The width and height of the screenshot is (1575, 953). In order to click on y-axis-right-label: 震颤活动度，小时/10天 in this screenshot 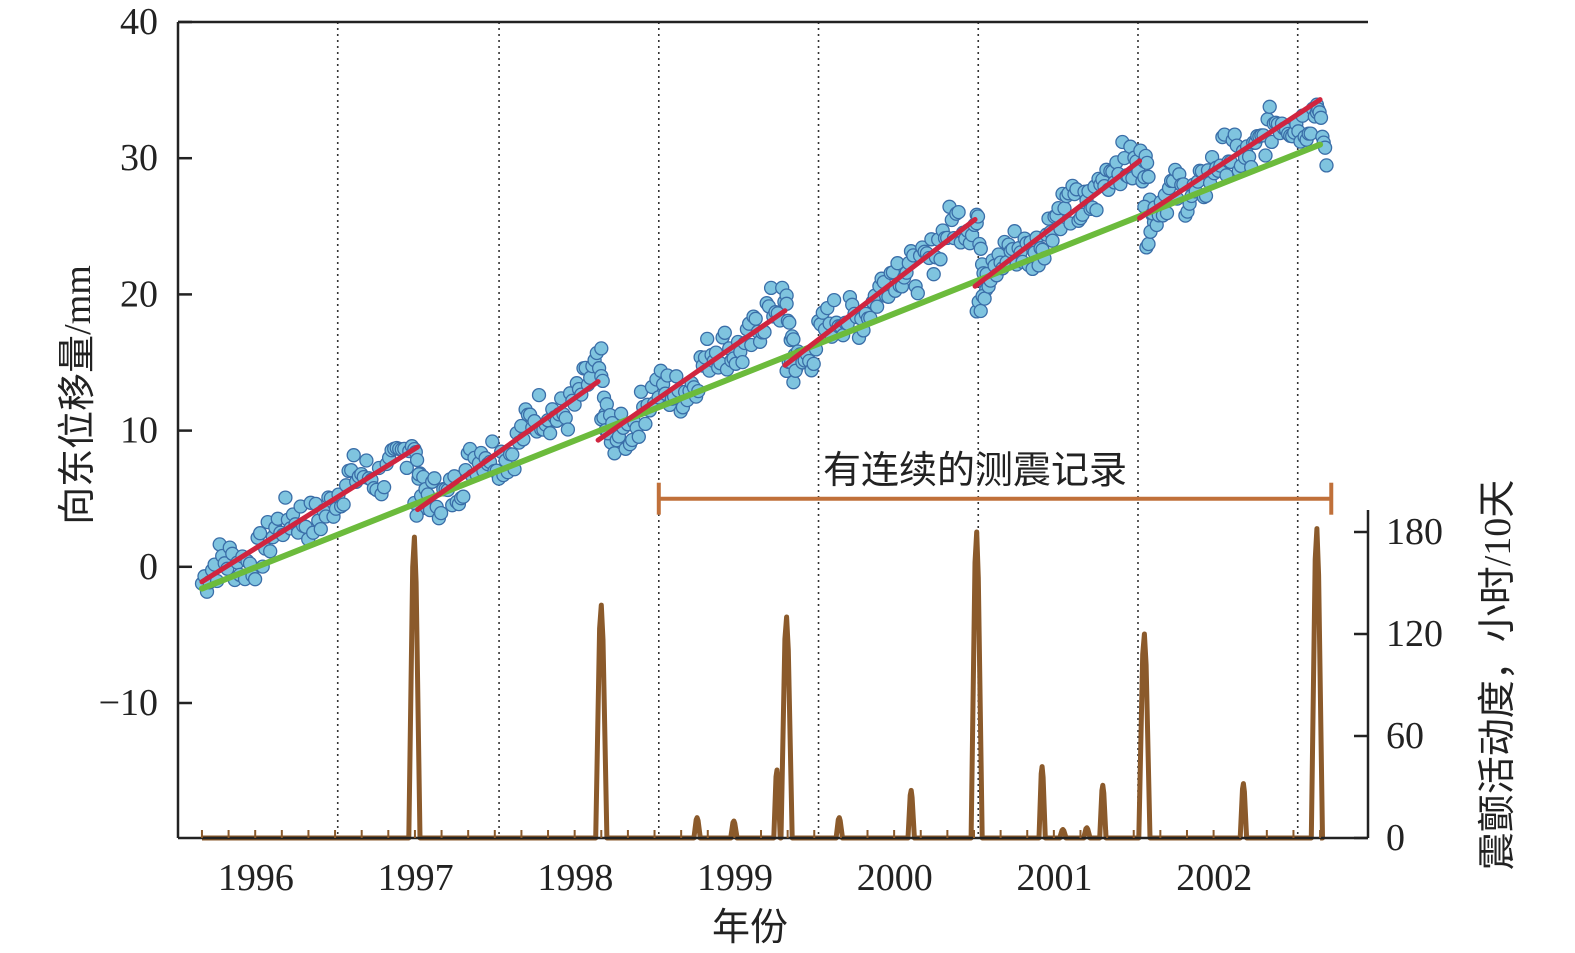, I will do `click(1498, 675)`.